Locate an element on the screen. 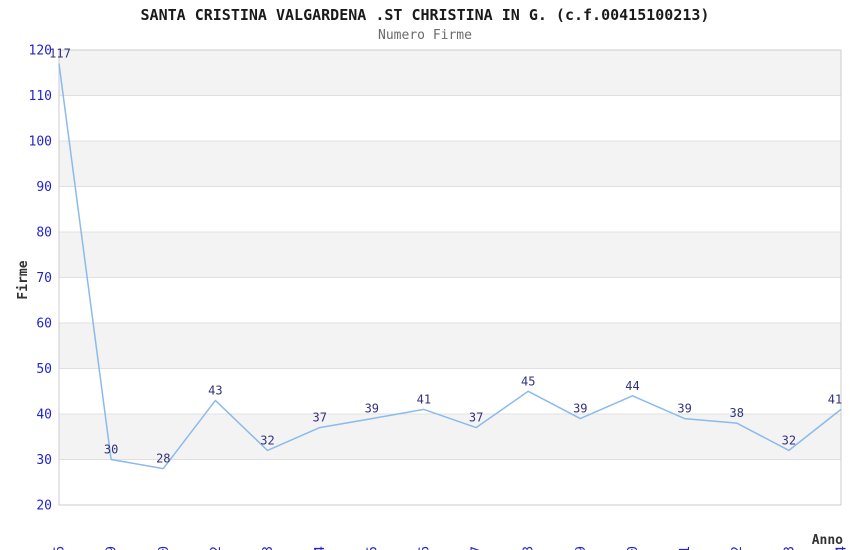  y-tick-label: 120 is located at coordinates (40, 51).